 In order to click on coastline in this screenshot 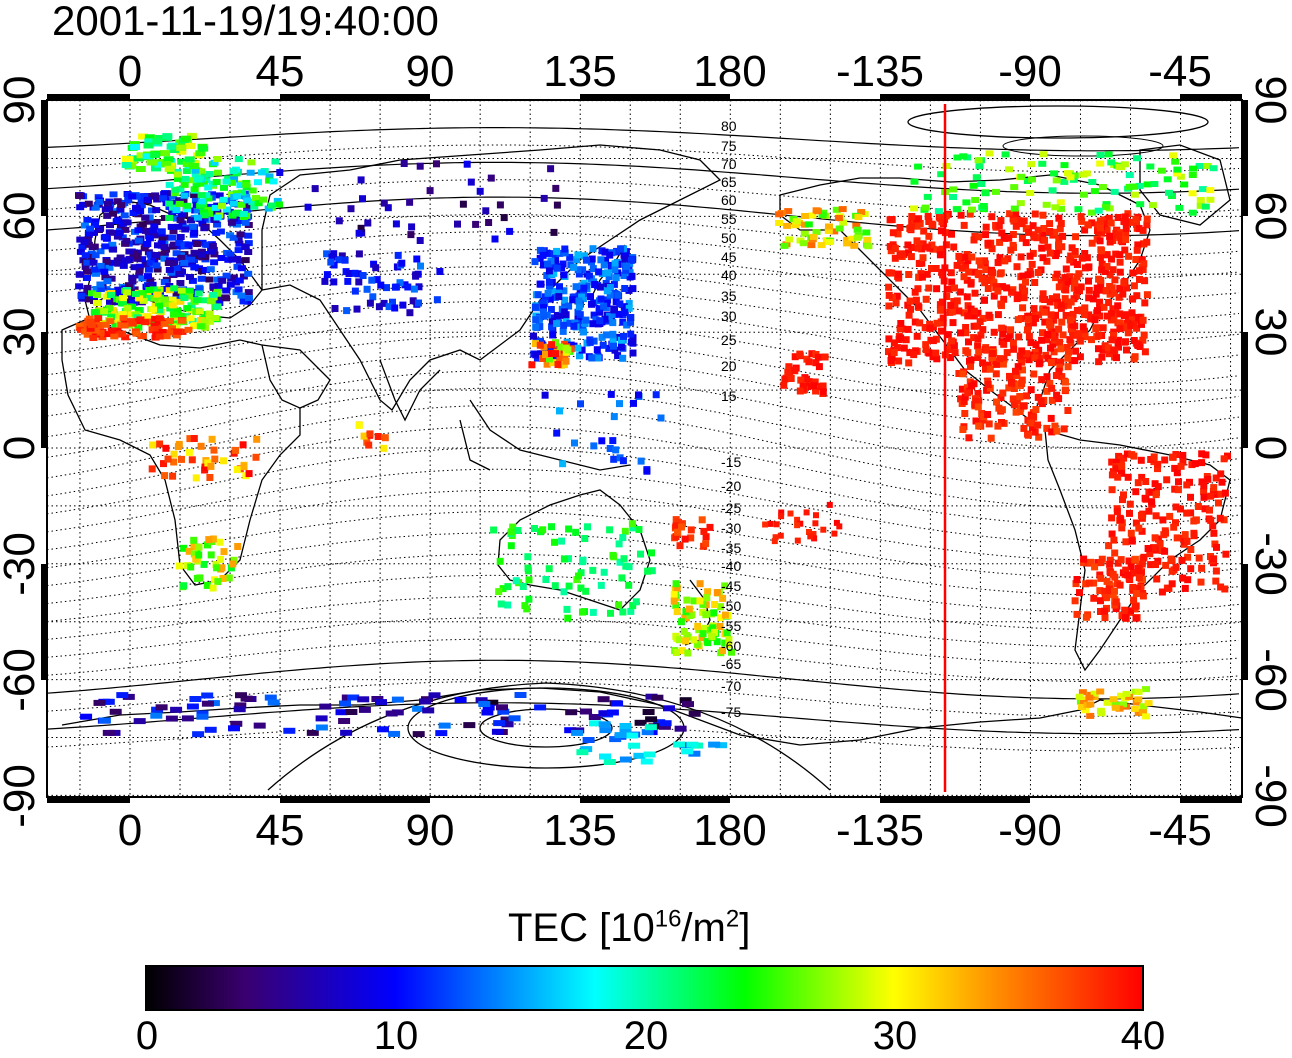, I will do `click(475, 445)`.